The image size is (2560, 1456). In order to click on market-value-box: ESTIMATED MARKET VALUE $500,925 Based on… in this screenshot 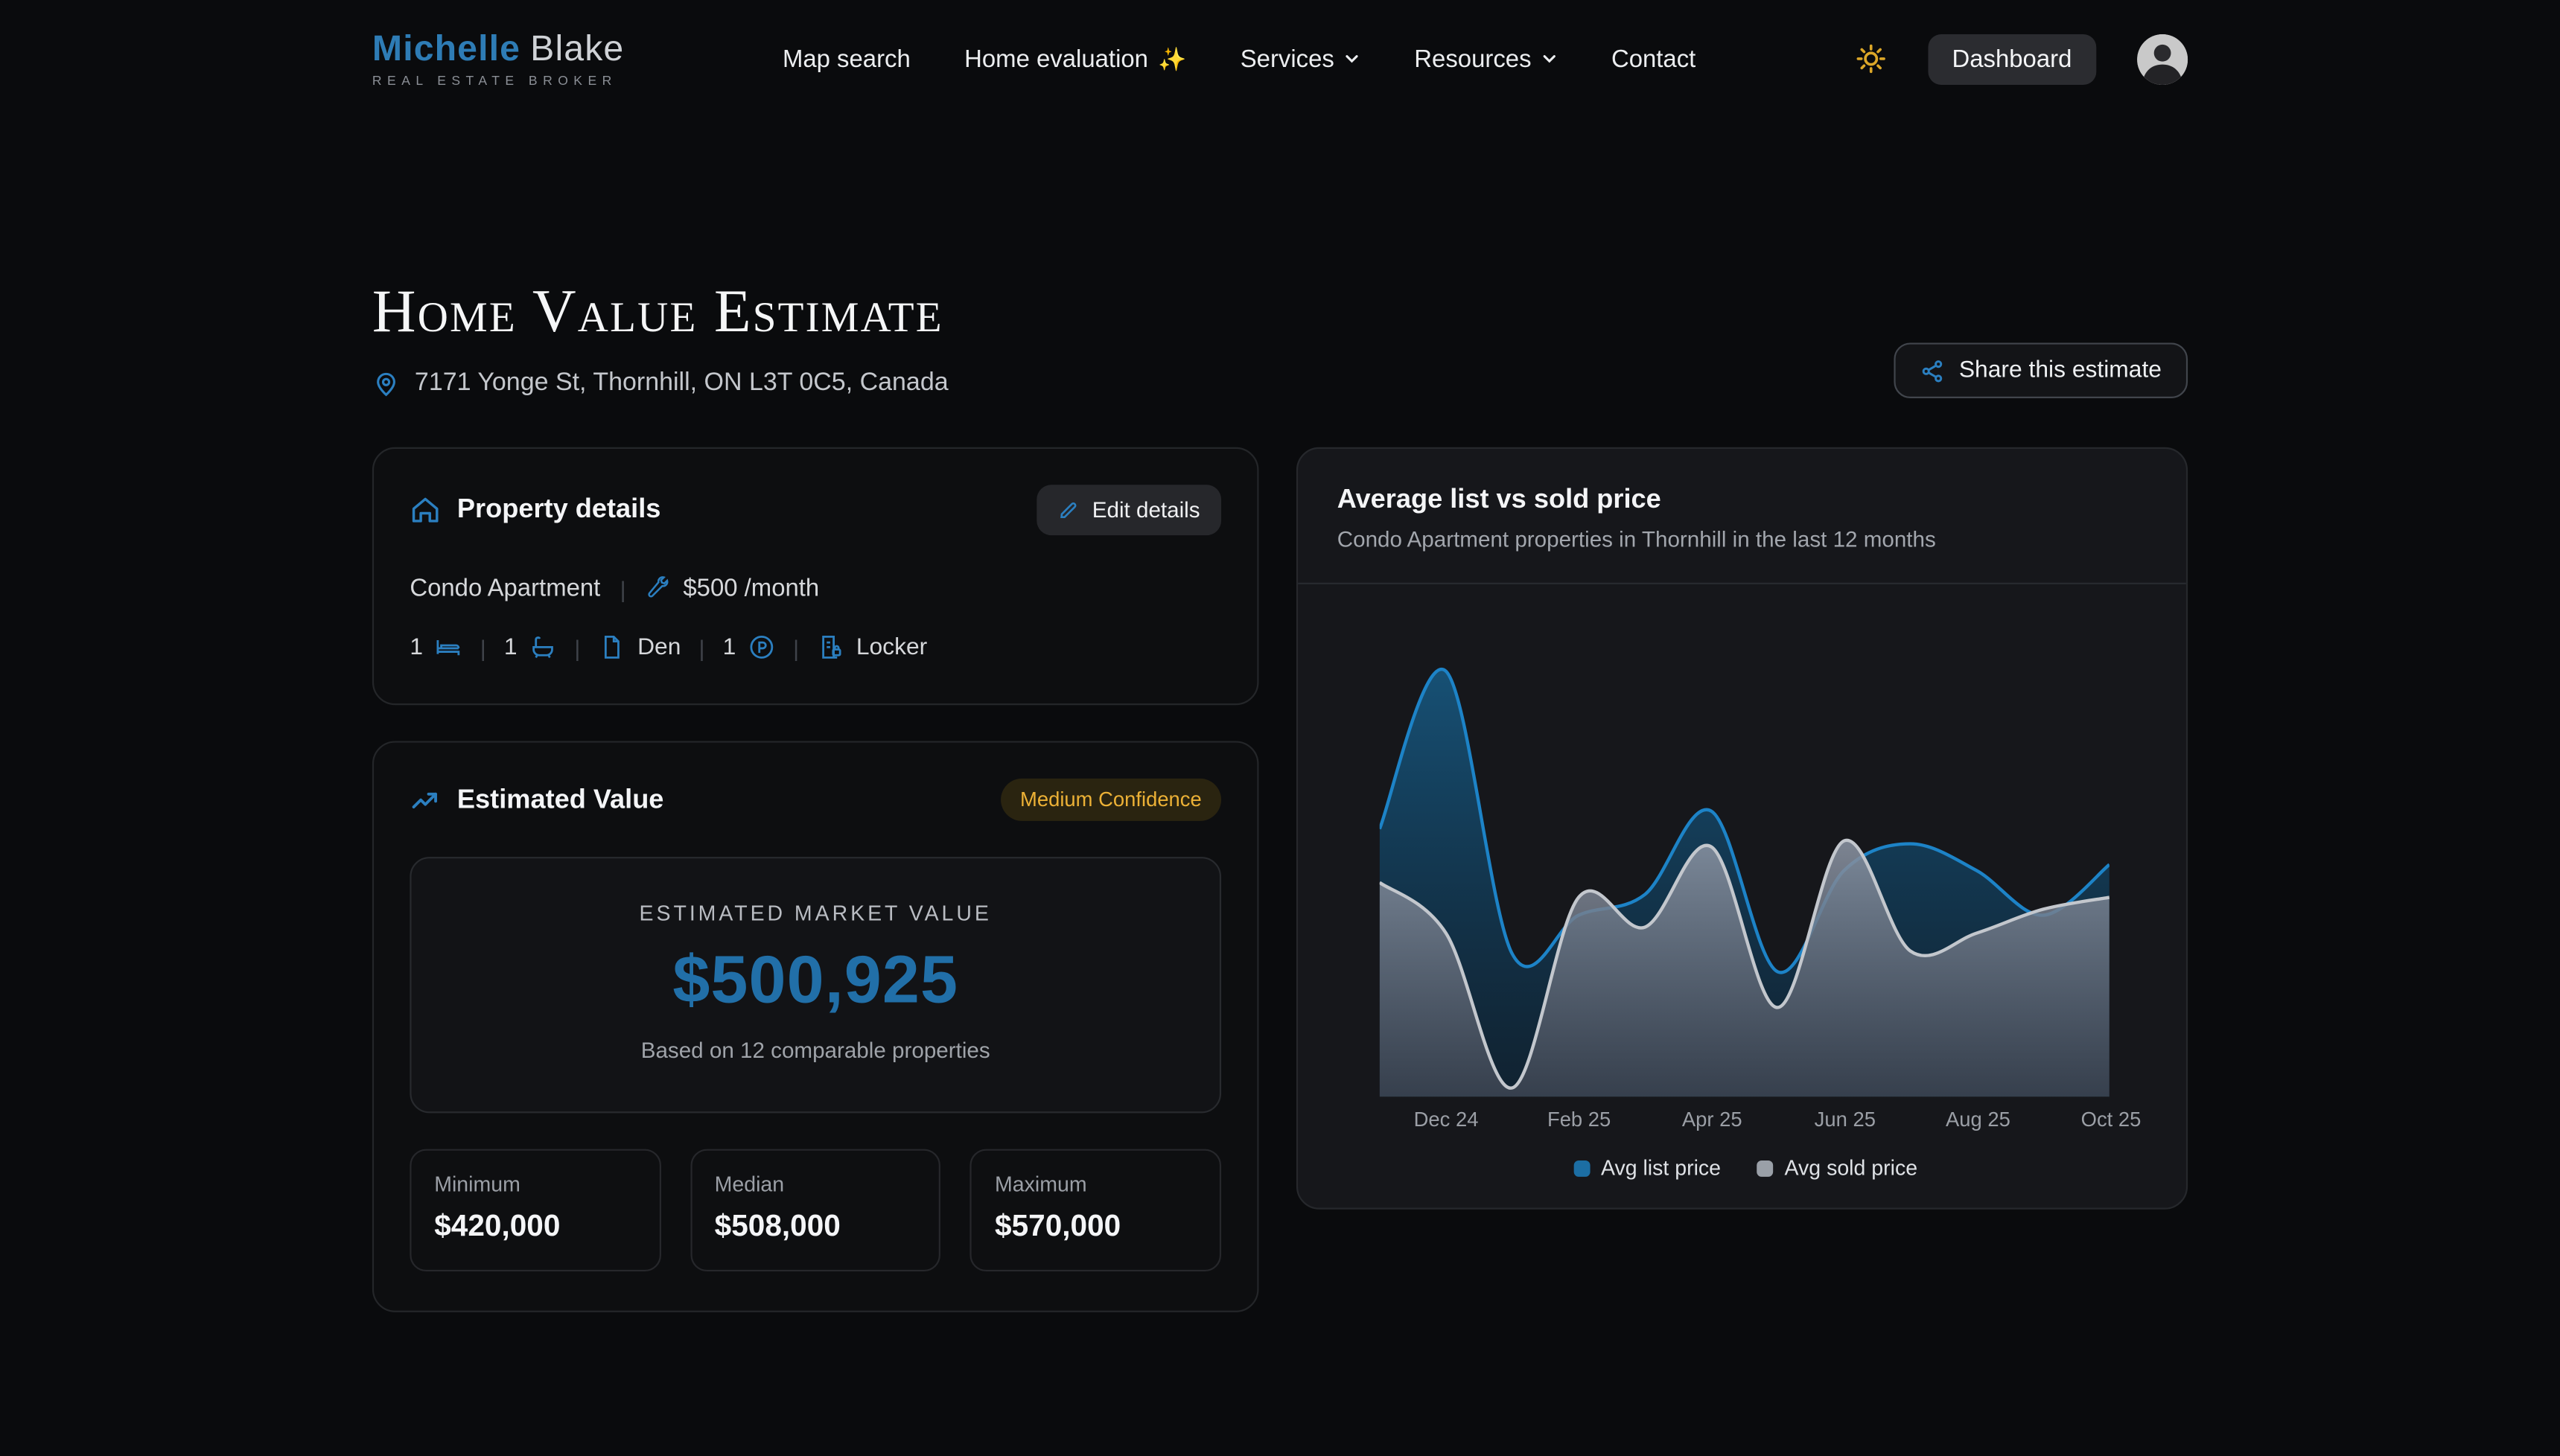, I will do `click(816, 985)`.